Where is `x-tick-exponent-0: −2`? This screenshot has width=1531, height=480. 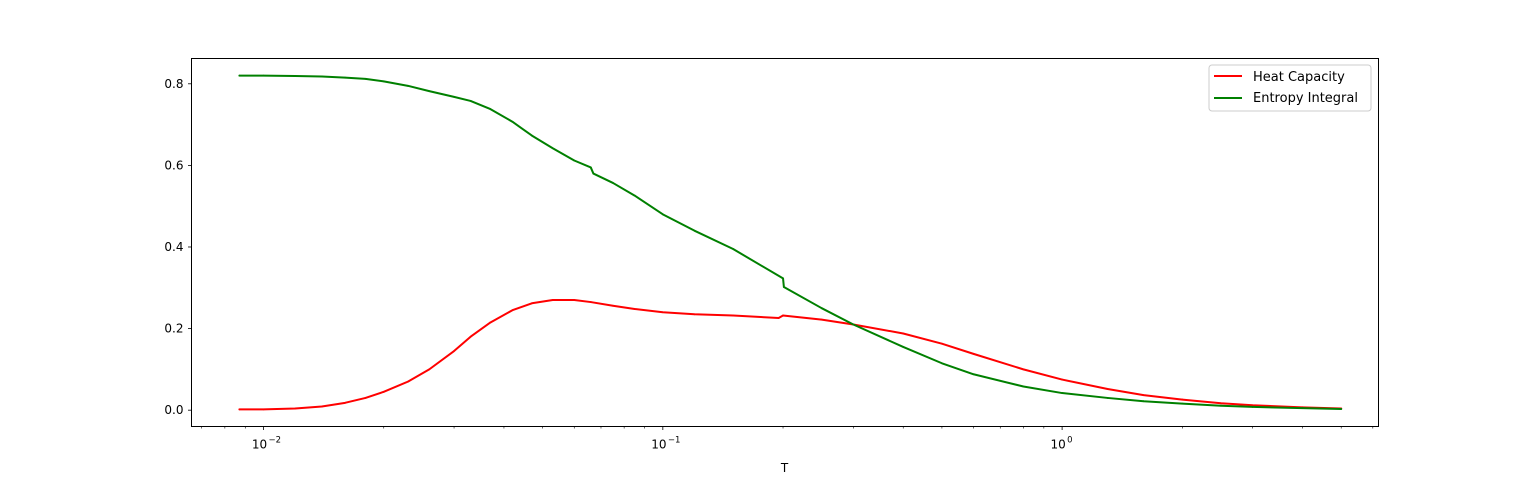
x-tick-exponent-0: −2 is located at coordinates (275, 441).